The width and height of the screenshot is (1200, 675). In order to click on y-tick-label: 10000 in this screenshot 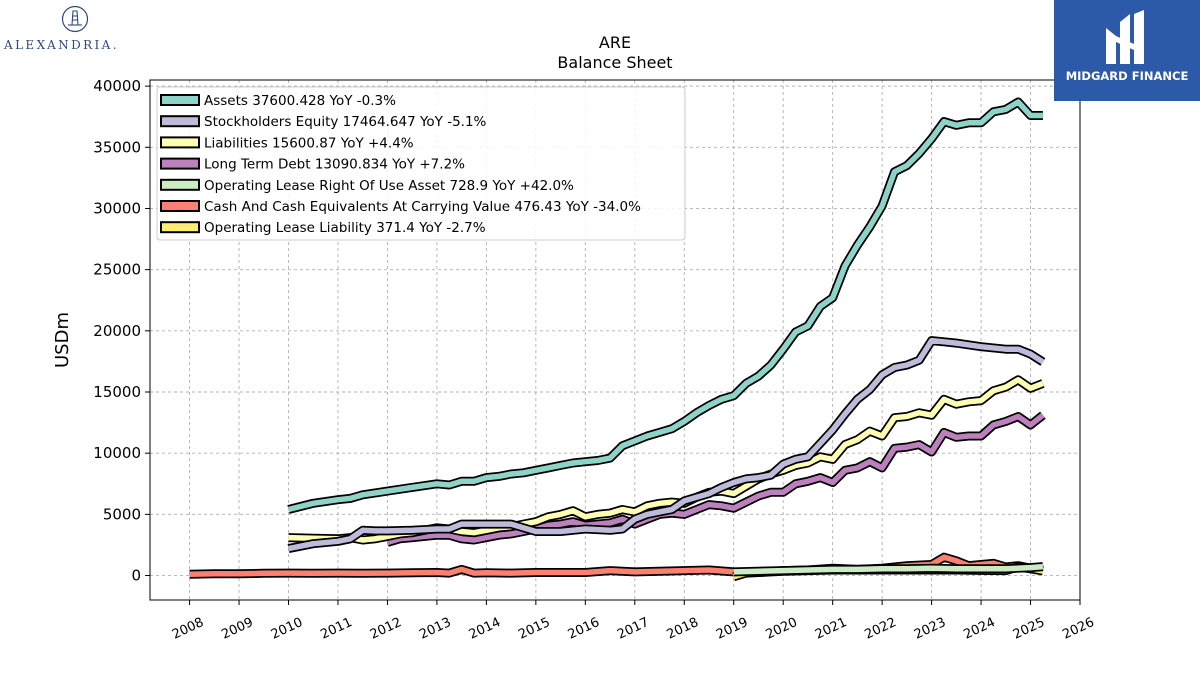, I will do `click(117, 453)`.